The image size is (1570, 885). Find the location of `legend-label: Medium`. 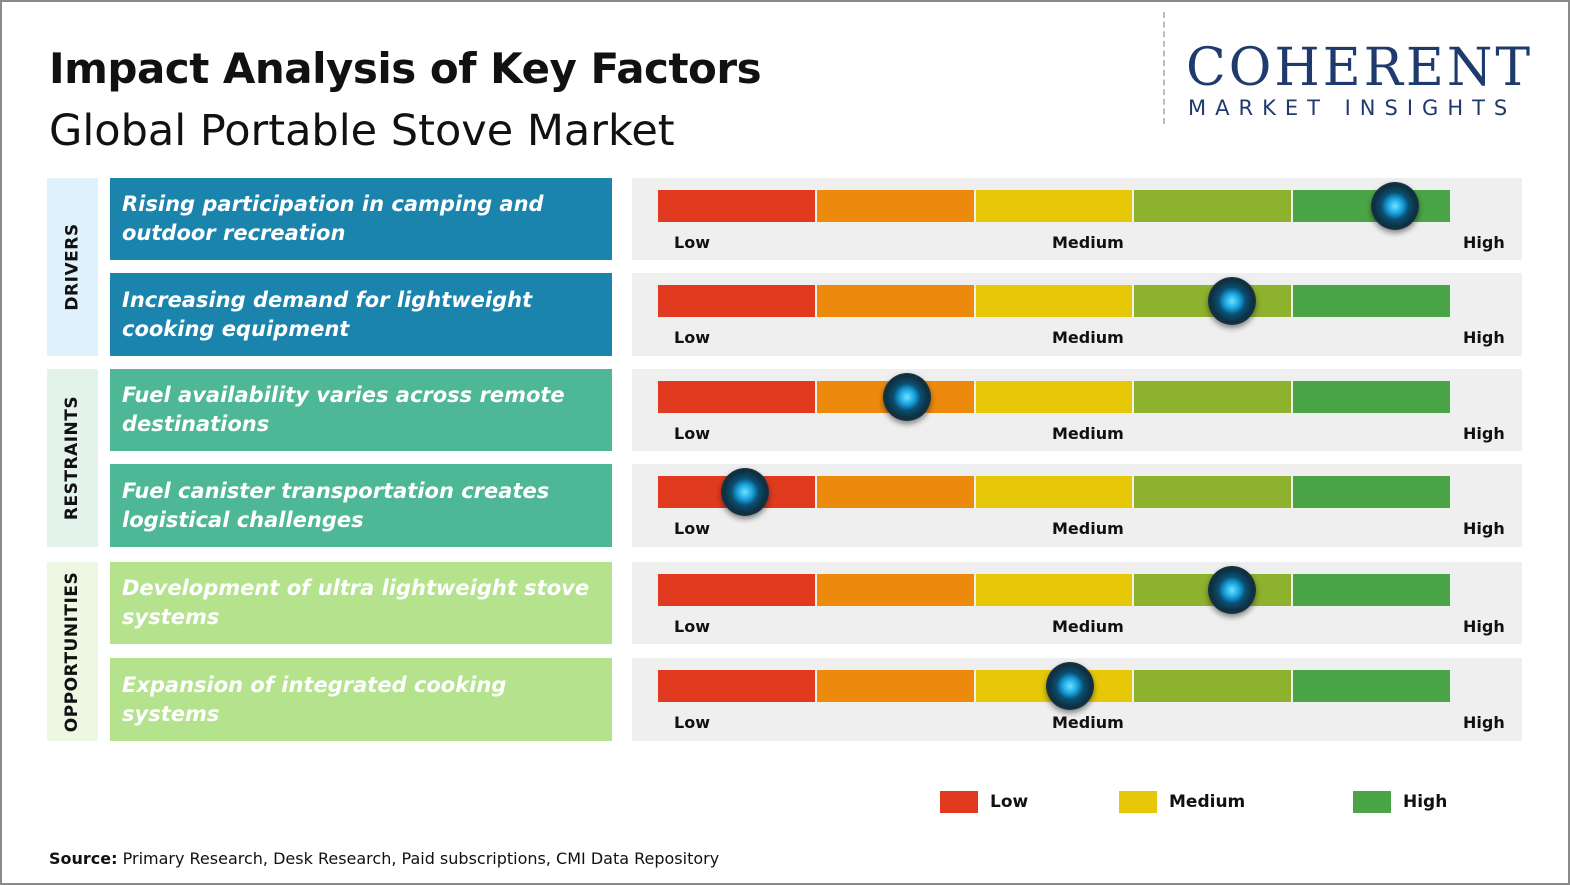

legend-label: Medium is located at coordinates (1207, 802).